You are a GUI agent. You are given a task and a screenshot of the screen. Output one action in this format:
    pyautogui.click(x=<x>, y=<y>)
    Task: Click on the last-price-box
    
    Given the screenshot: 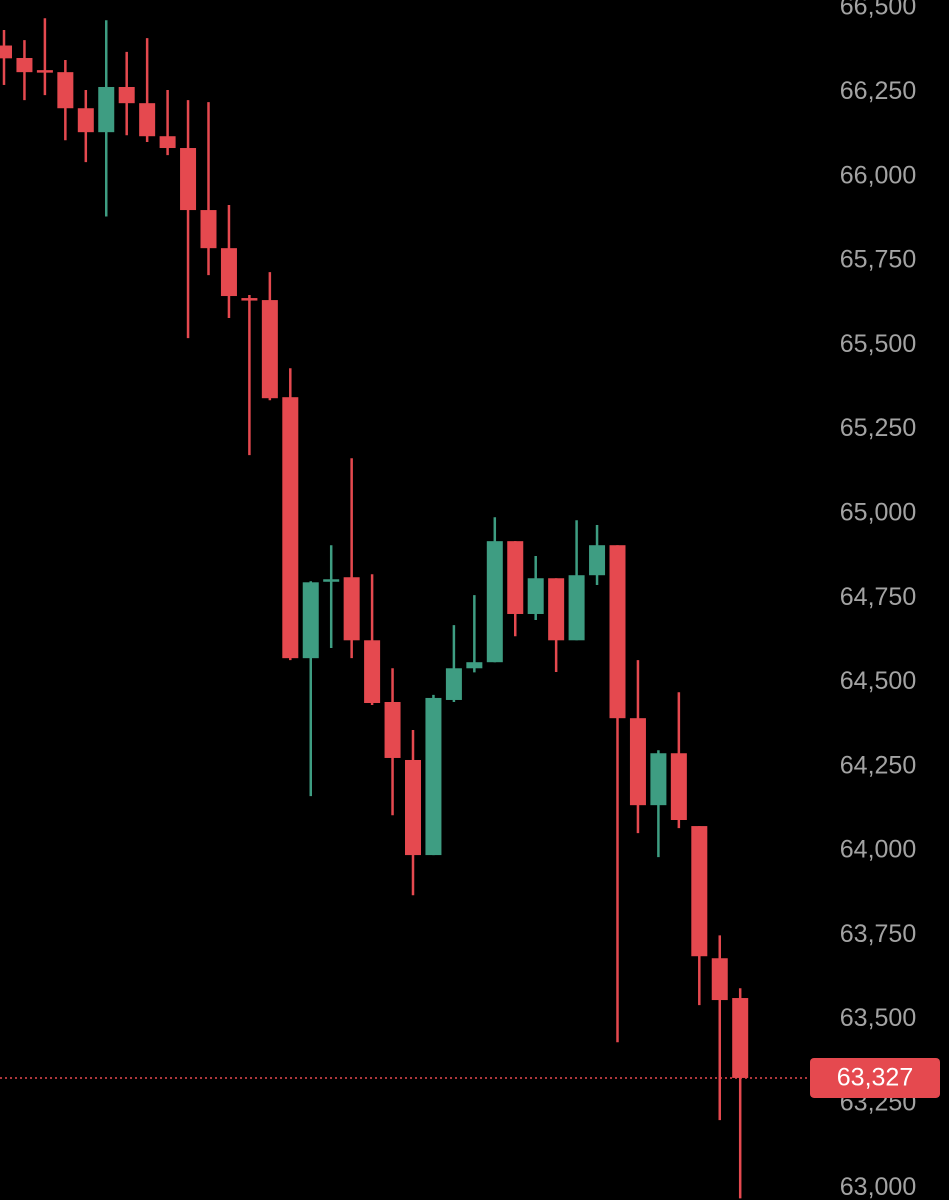 What is the action you would take?
    pyautogui.click(x=875, y=1077)
    